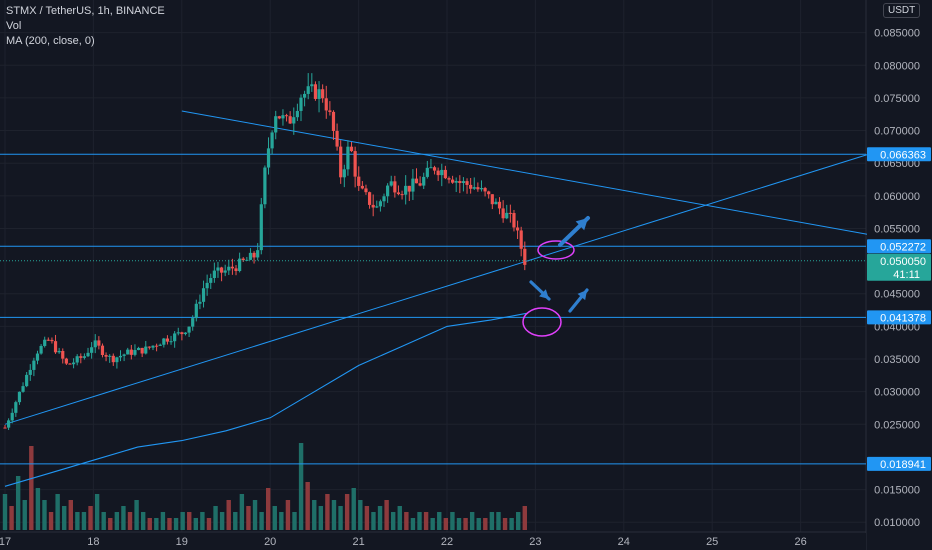  What do you see at coordinates (899, 267) in the screenshot?
I see `current-price-badge` at bounding box center [899, 267].